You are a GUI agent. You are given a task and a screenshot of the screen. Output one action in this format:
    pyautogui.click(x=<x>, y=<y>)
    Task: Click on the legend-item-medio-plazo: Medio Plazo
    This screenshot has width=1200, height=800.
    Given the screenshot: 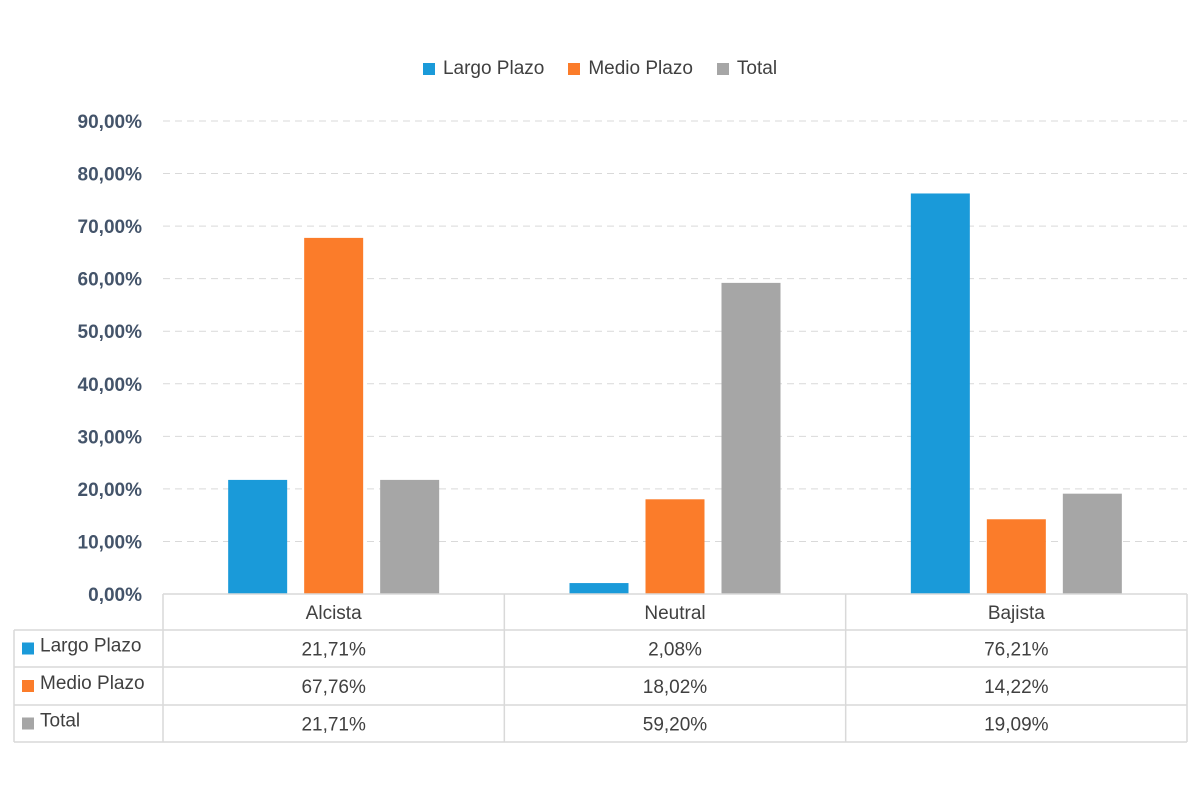 What is the action you would take?
    pyautogui.click(x=630, y=69)
    